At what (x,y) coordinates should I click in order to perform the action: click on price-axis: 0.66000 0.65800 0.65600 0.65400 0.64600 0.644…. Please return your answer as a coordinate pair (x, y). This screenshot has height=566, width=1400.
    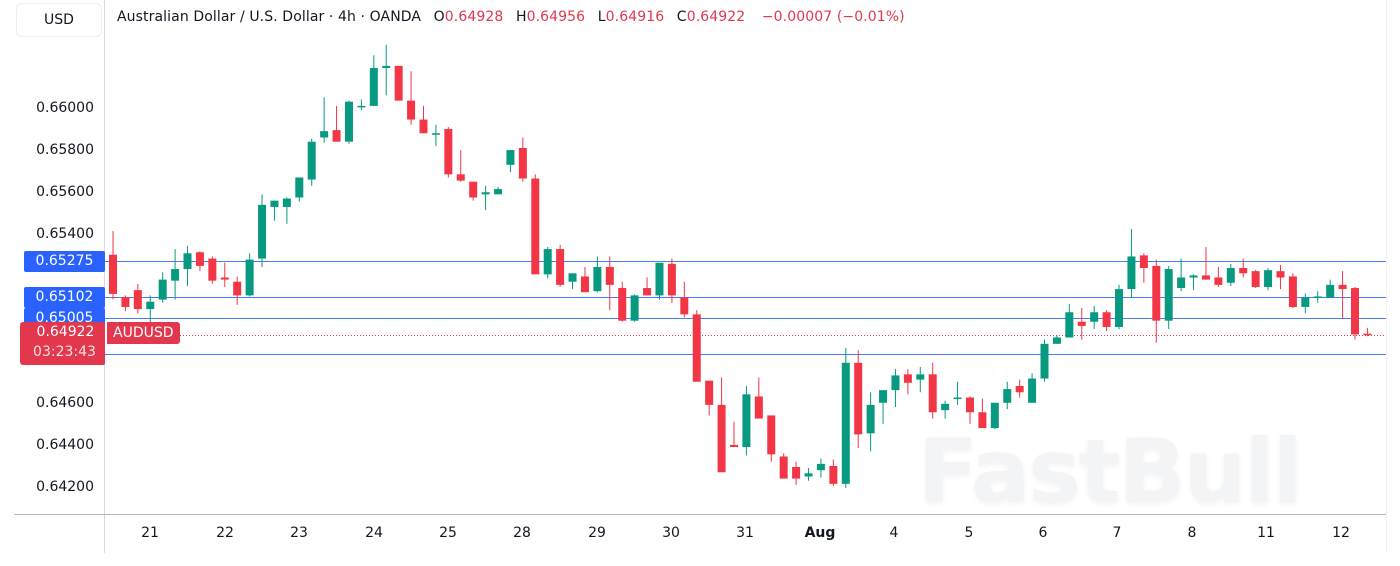
    Looking at the image, I should click on (59, 257).